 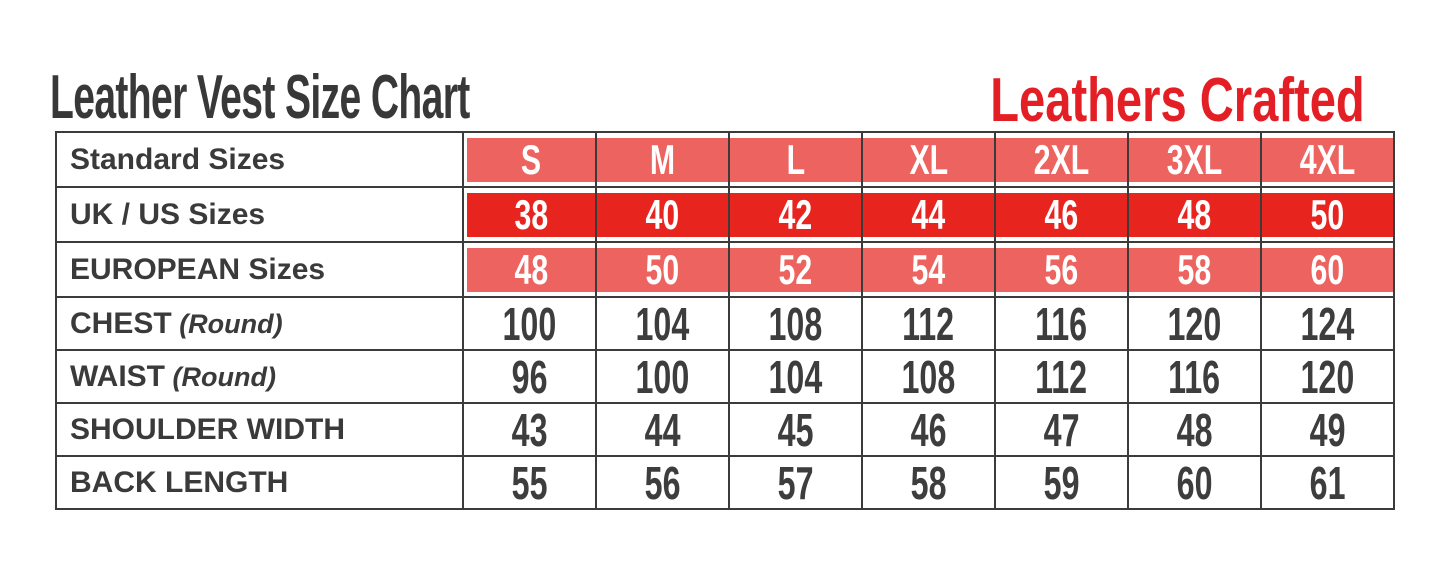 What do you see at coordinates (662, 376) in the screenshot?
I see `size-value: 100` at bounding box center [662, 376].